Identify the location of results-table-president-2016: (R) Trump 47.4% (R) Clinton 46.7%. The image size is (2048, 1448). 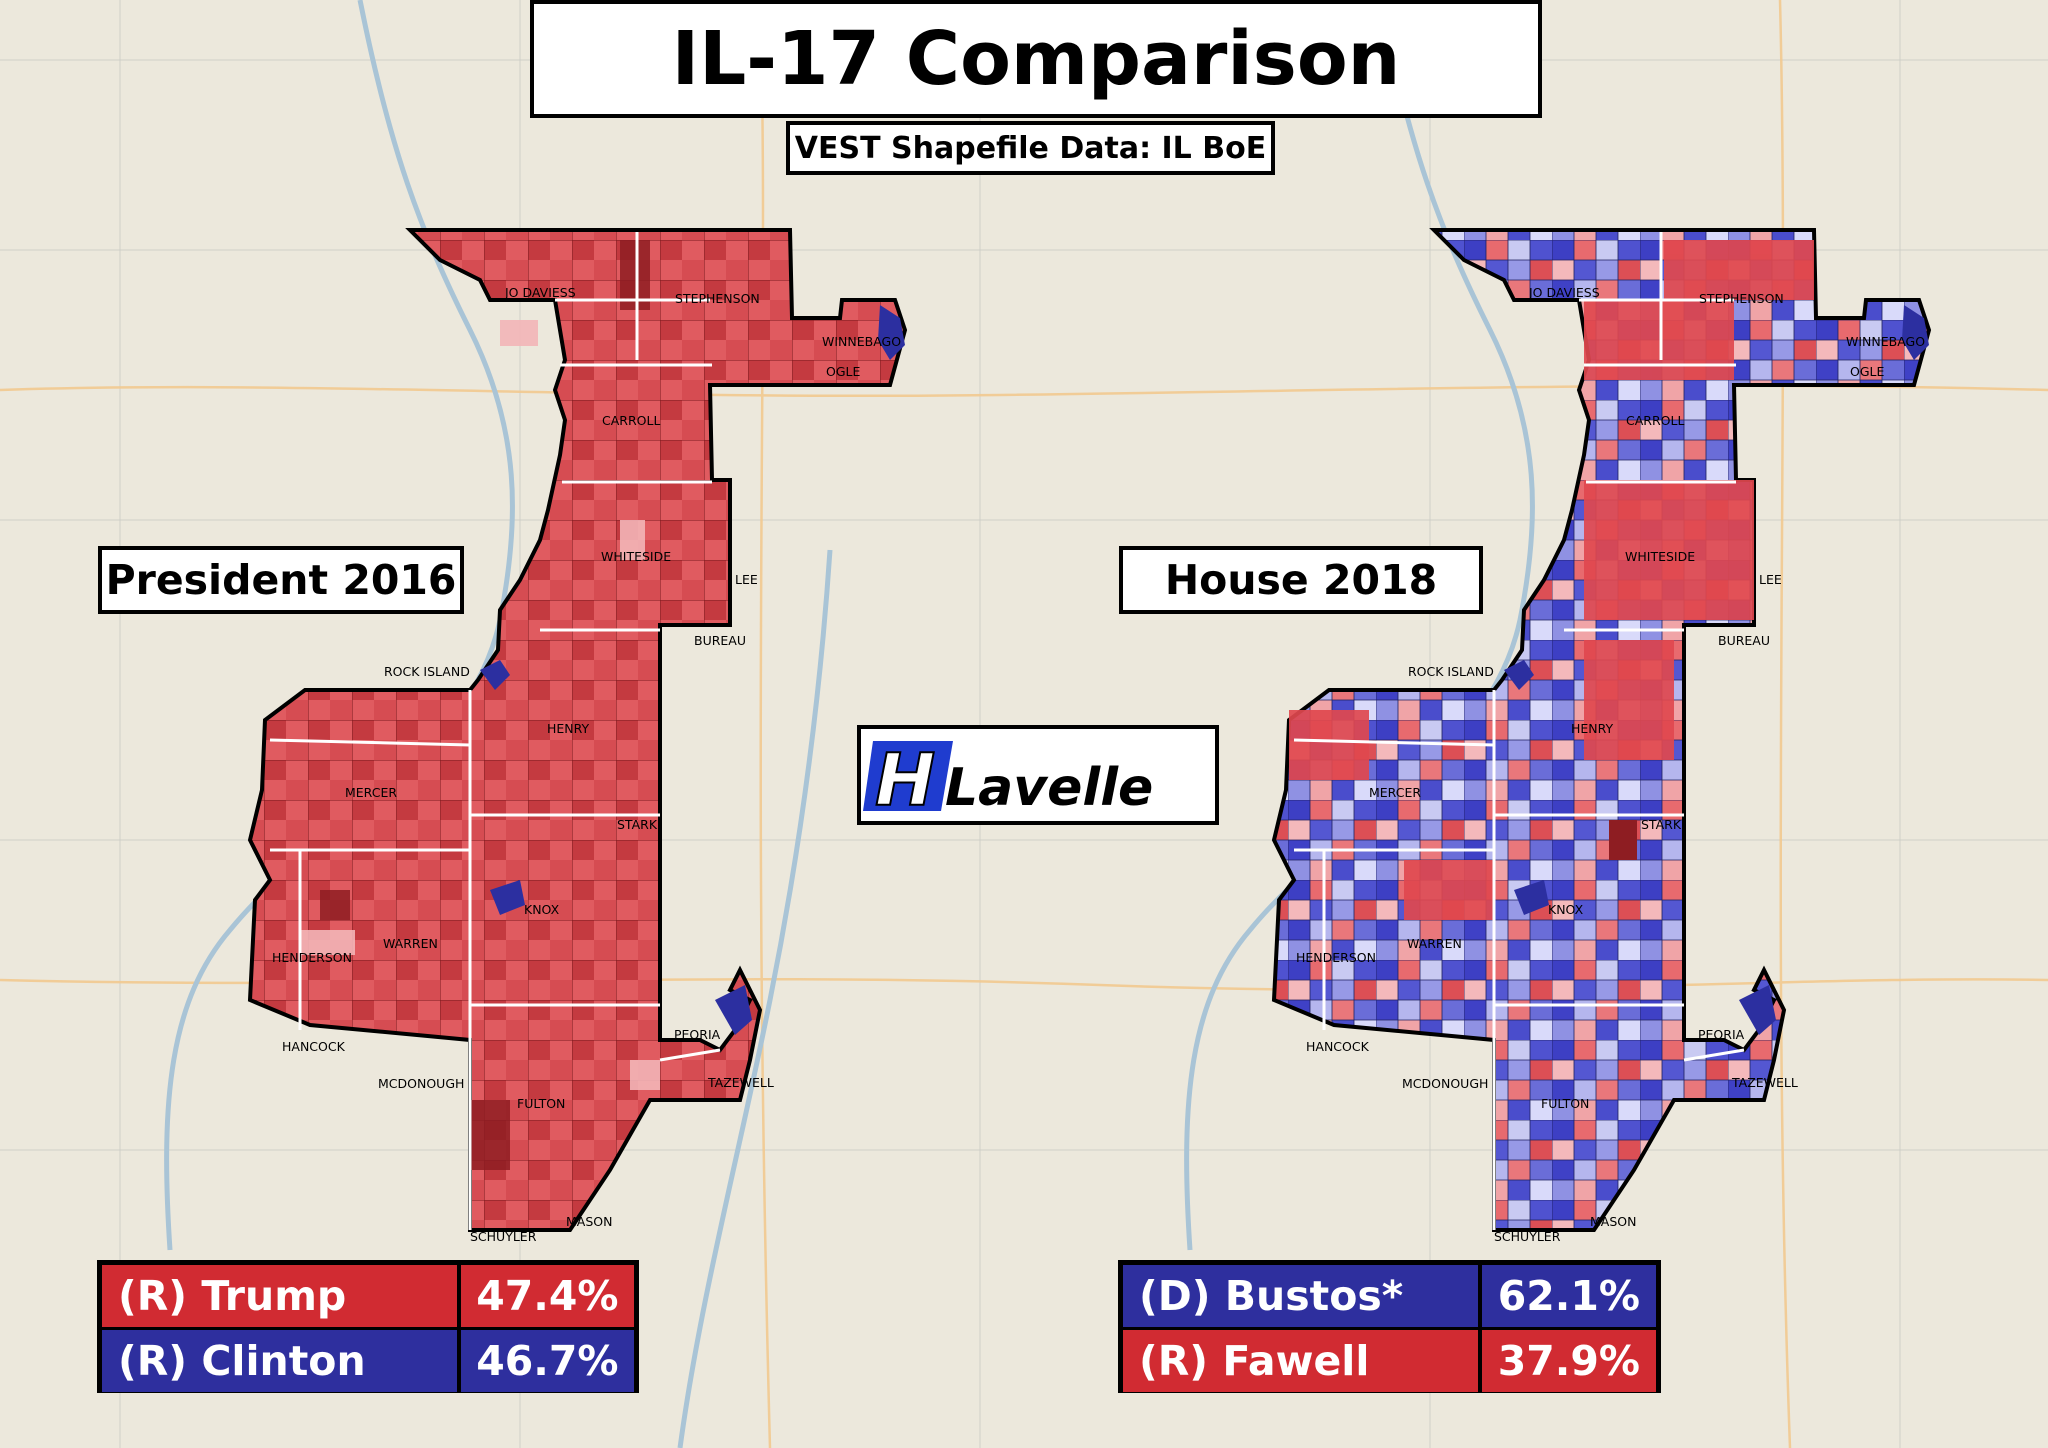
(368, 1326).